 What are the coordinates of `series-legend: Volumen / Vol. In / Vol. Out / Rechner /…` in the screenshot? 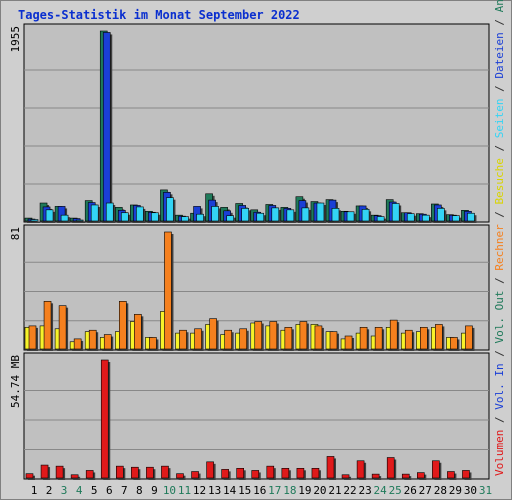 It's located at (499, 238).